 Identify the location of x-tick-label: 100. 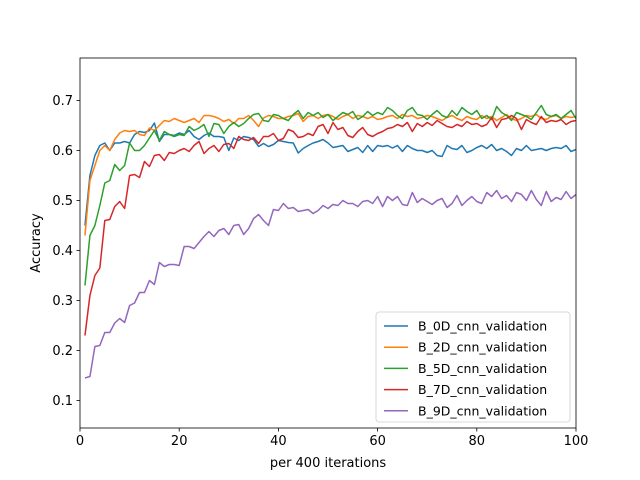
(576, 441).